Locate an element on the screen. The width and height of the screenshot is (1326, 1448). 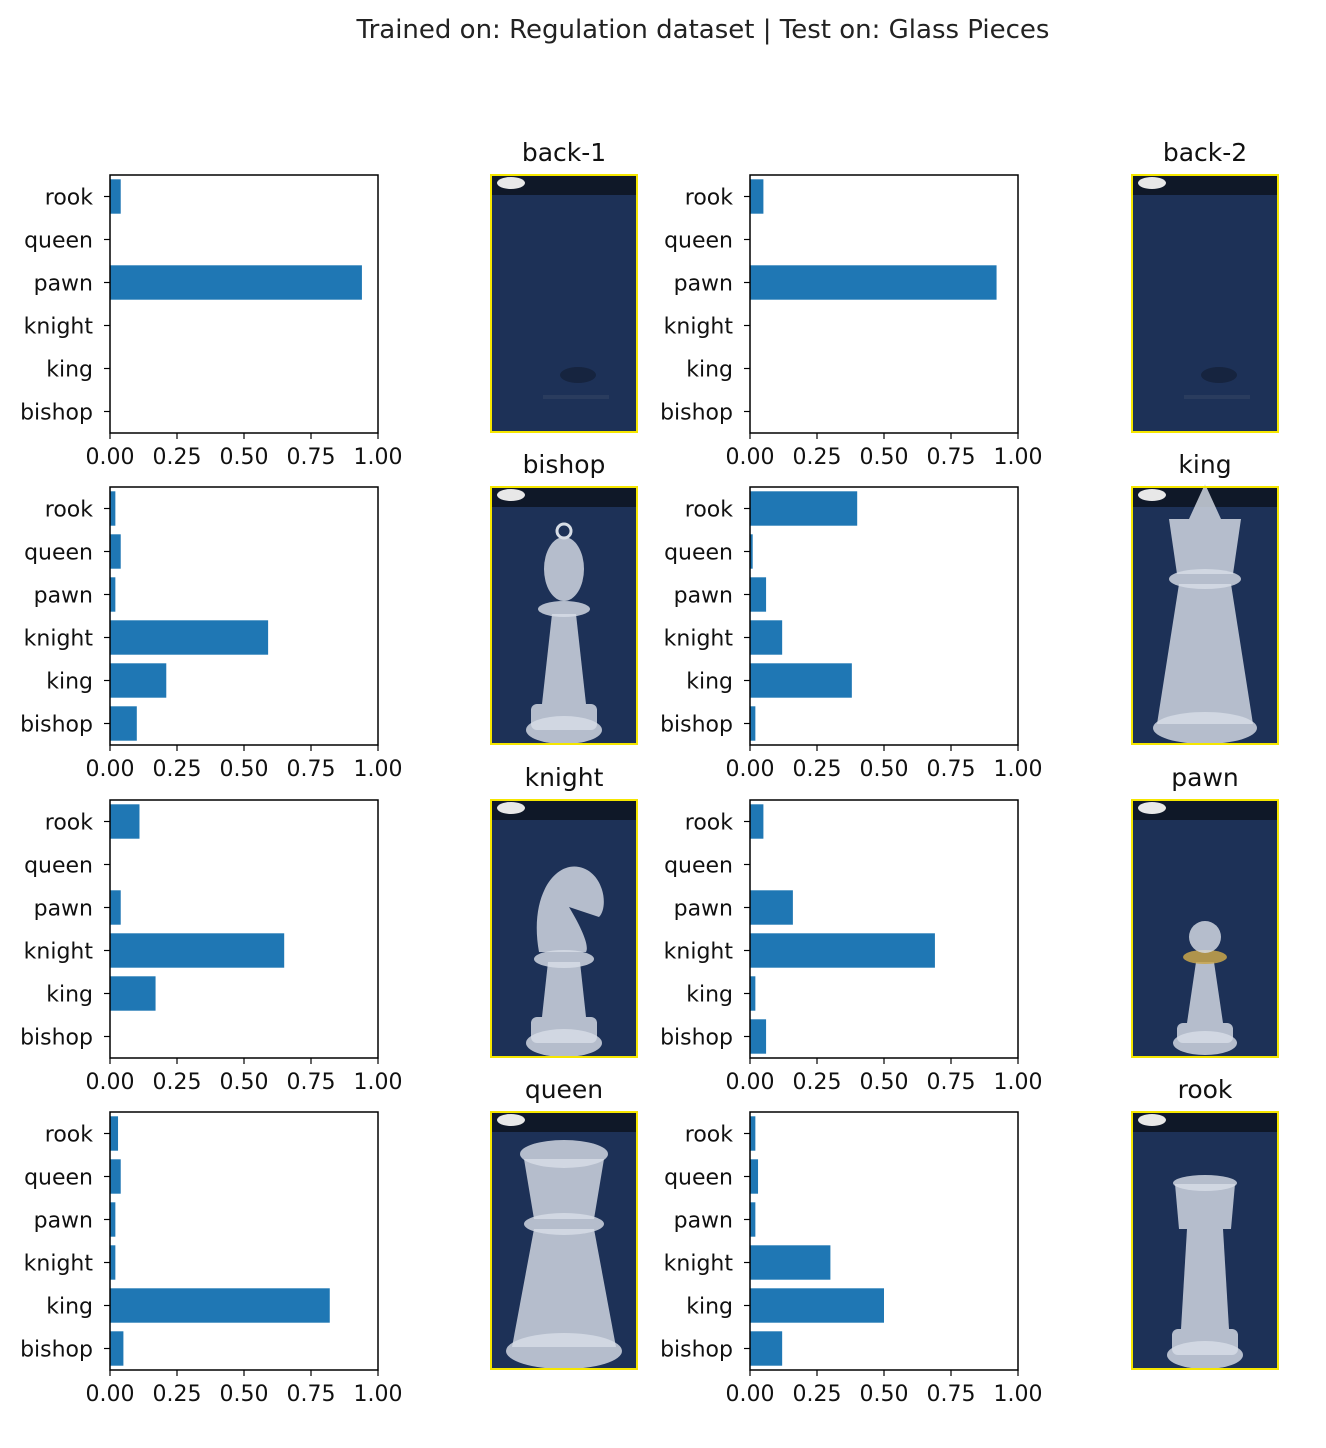
image-title: knight is located at coordinates (564, 777).